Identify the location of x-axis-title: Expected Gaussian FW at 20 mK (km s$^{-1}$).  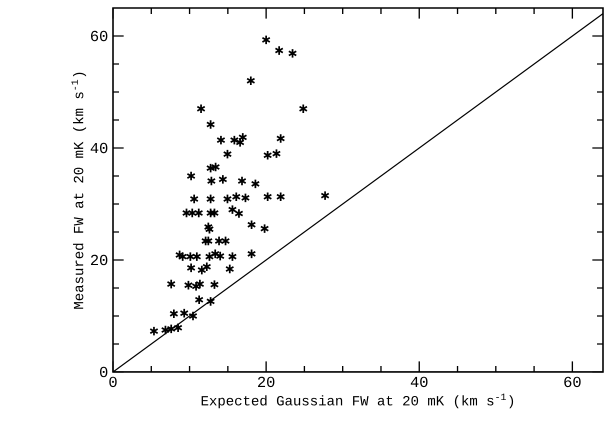
(358, 401).